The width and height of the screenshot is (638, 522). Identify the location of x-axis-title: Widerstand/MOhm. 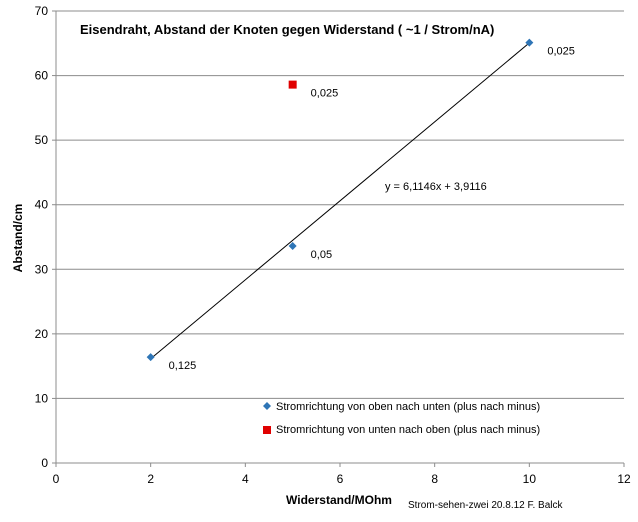
(339, 500).